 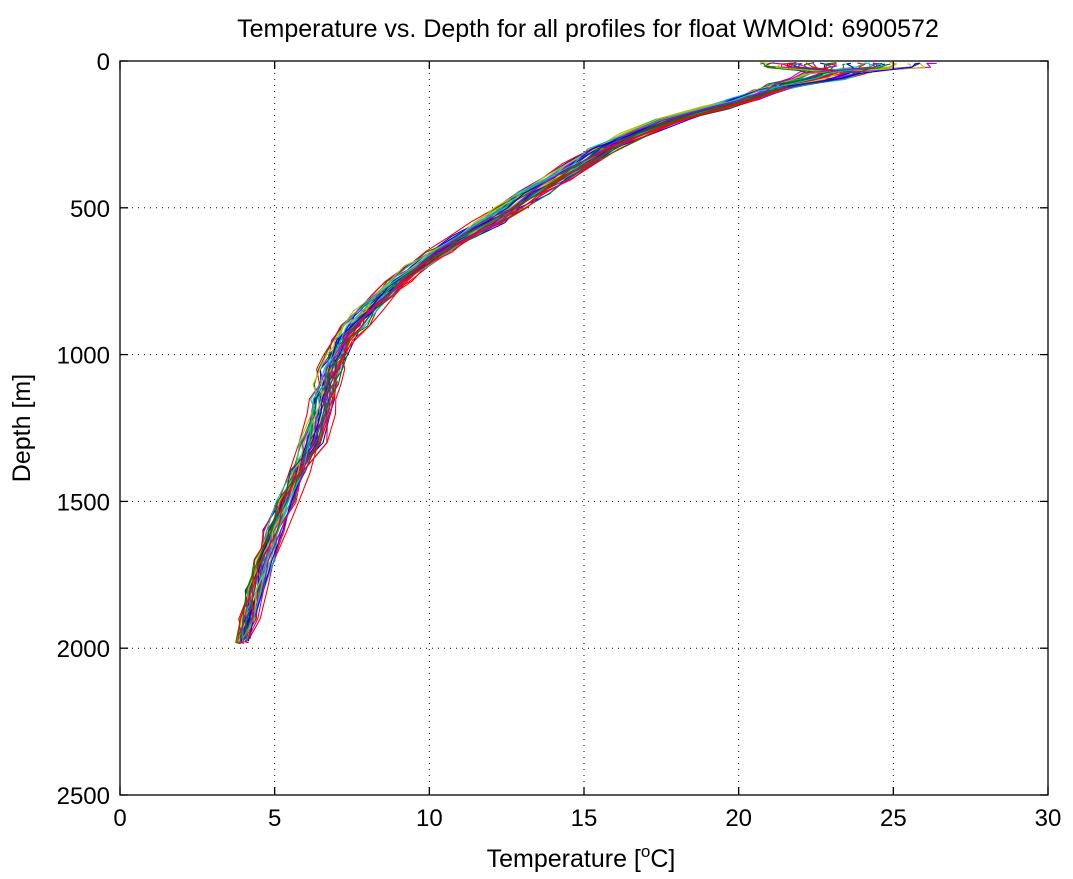 I want to click on x-tick-labels: 0 5 10 15 20 25 30, so click(x=587, y=818).